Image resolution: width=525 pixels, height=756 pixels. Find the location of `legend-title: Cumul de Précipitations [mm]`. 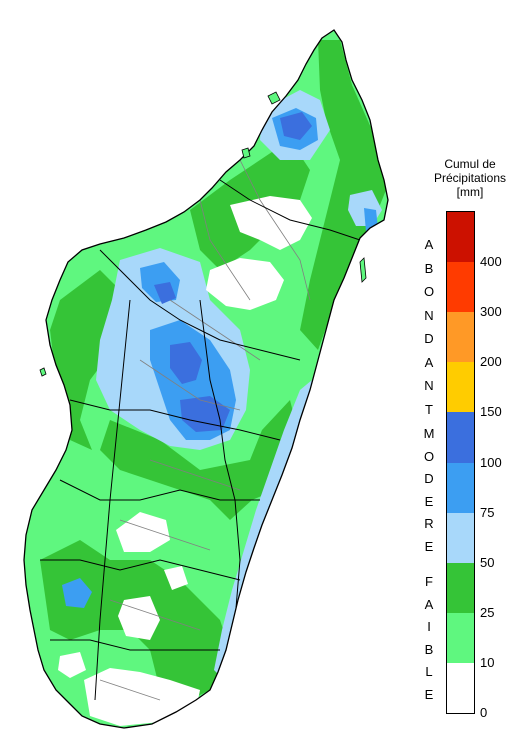

legend-title: Cumul de Précipitations [mm] is located at coordinates (470, 178).